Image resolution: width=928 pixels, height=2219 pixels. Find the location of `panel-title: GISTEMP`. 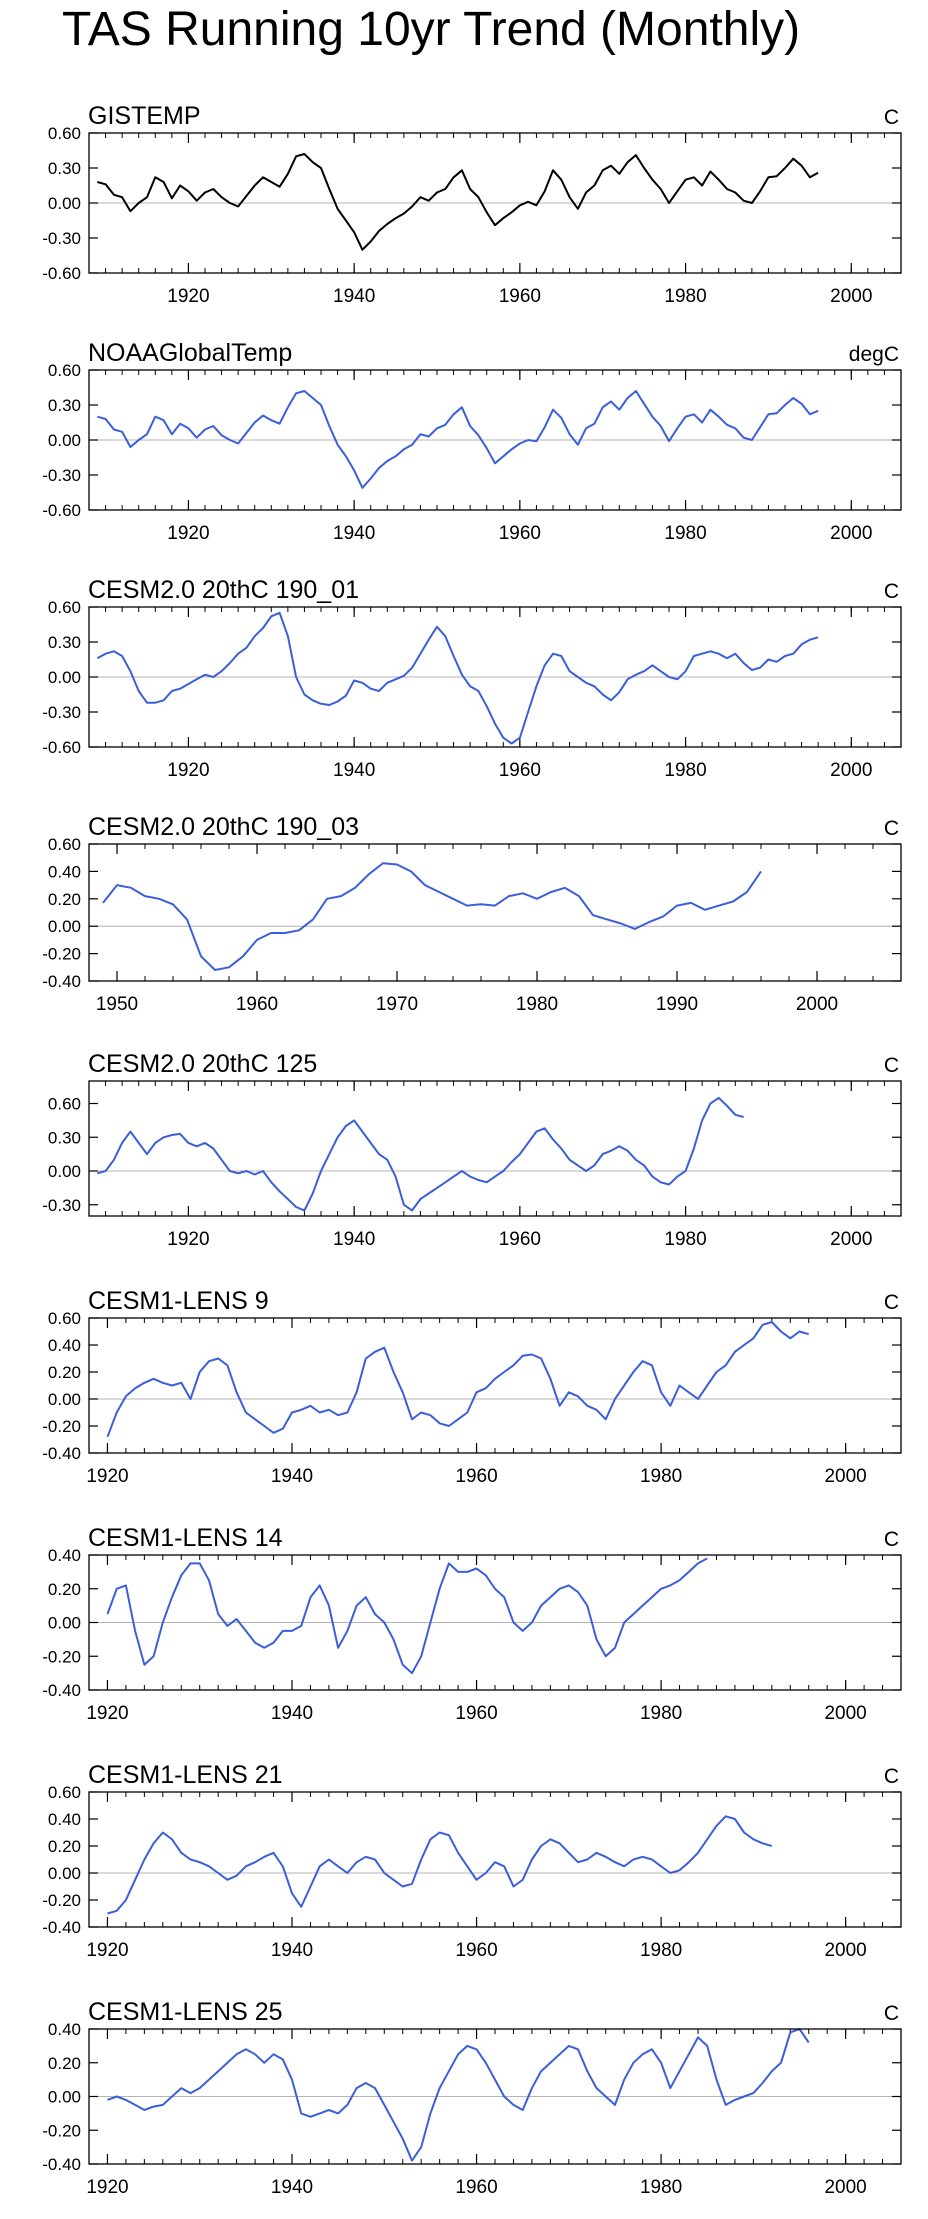

panel-title: GISTEMP is located at coordinates (144, 116).